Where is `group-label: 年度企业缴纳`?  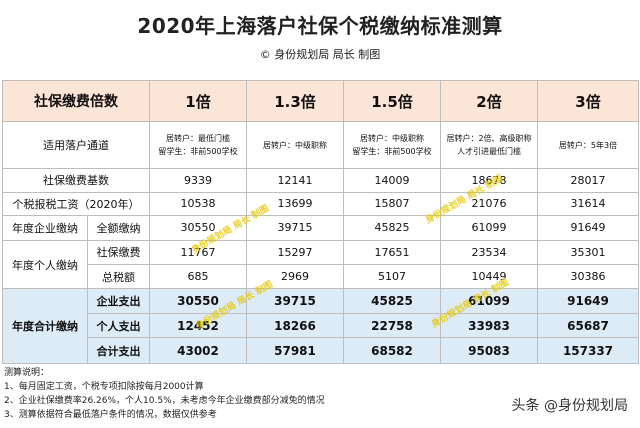
group-label: 年度企业缴纳 is located at coordinates (45, 228).